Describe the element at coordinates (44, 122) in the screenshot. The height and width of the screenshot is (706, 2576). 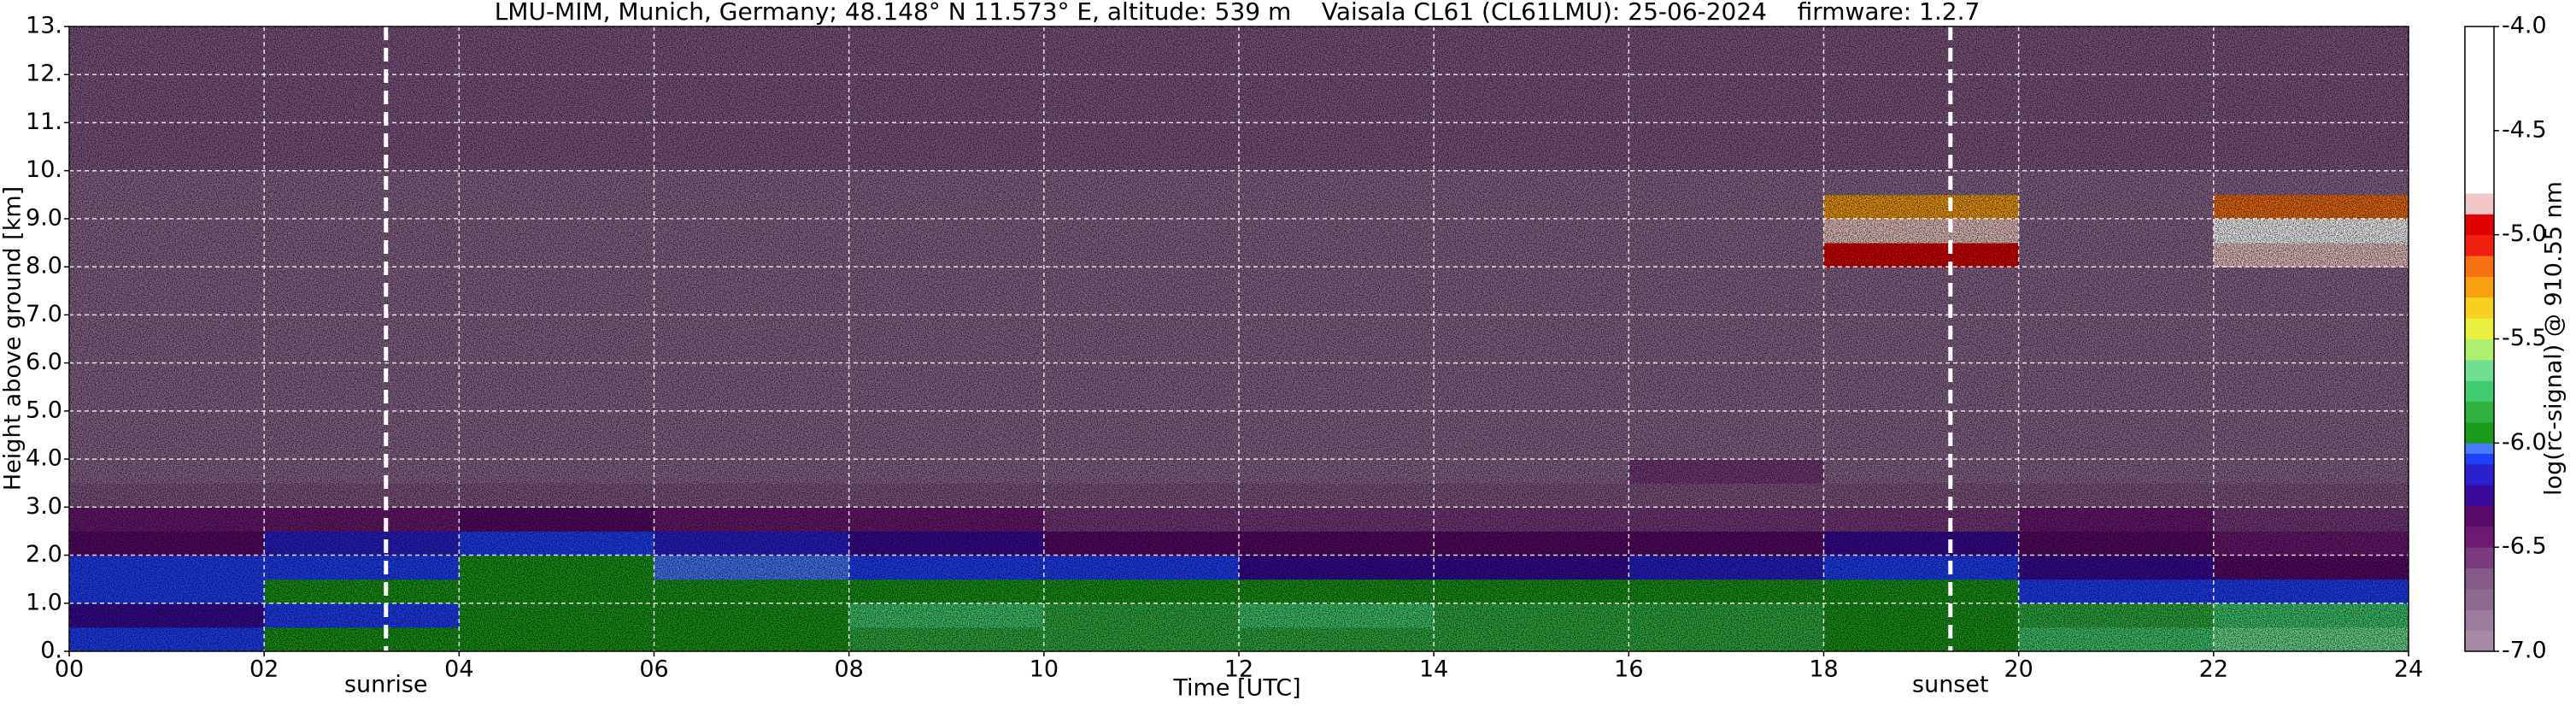
I see `y-tick-label: 11.` at that location.